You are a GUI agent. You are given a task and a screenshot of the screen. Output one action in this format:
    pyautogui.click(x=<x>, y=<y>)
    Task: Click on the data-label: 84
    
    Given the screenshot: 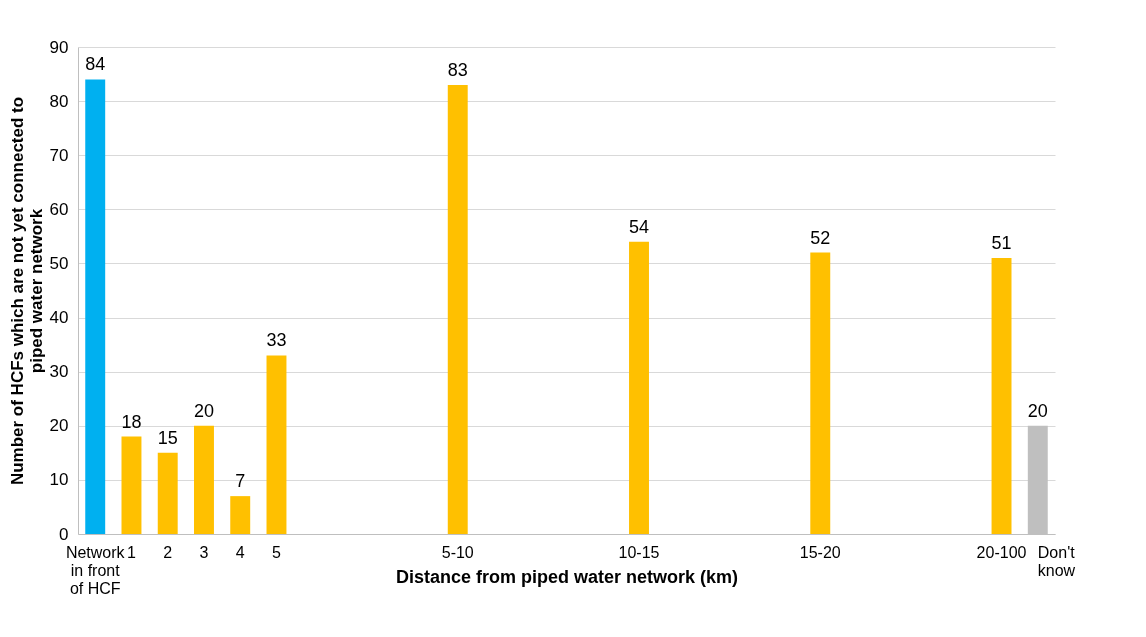 What is the action you would take?
    pyautogui.click(x=95, y=64)
    